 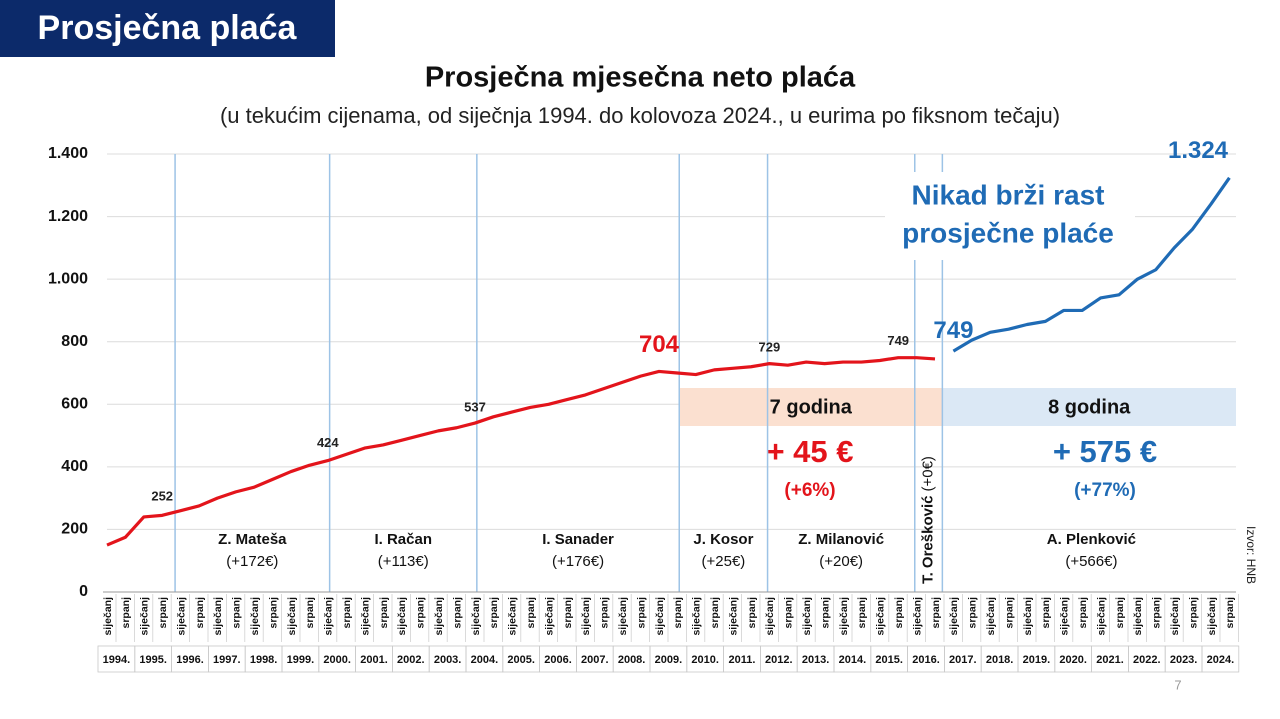 I want to click on value-annotation: 424, so click(x=328, y=442).